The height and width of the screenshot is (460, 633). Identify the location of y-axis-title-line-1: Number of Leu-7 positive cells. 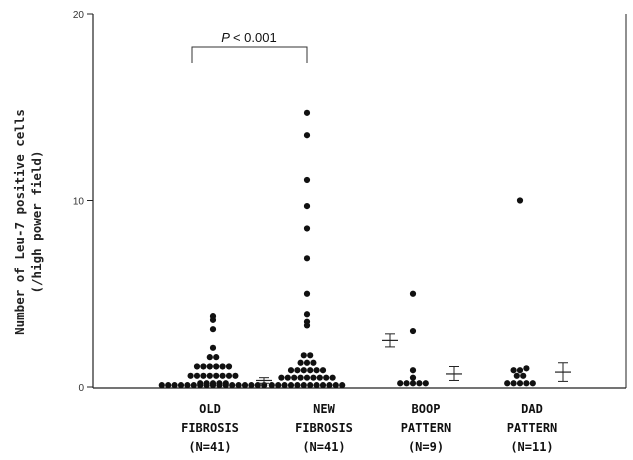
(19, 222).